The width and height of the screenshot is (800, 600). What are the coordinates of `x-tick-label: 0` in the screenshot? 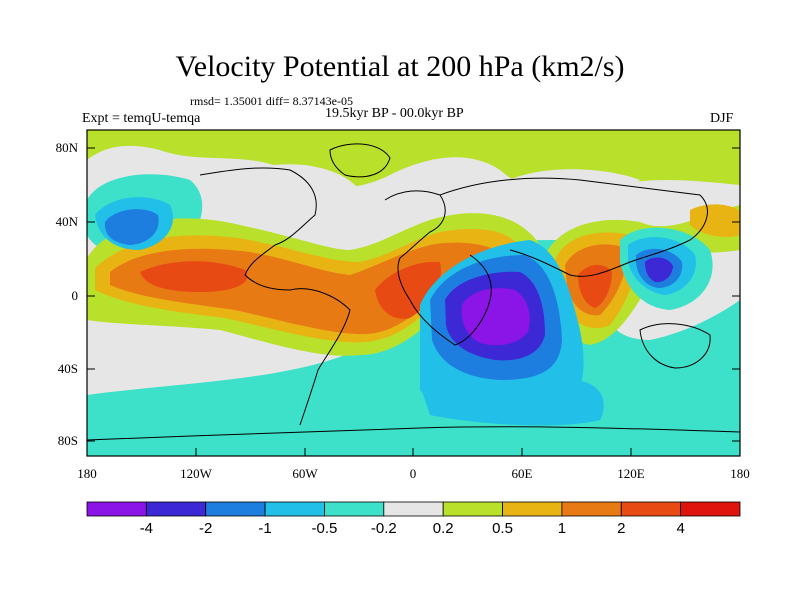 It's located at (413, 473).